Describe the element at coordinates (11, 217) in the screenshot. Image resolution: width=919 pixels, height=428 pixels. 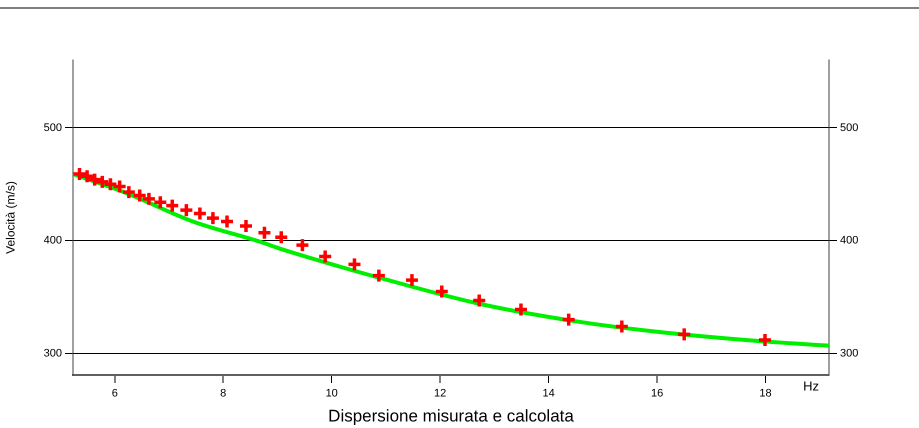
I see `y-axis-title: Velocità (m/s)` at that location.